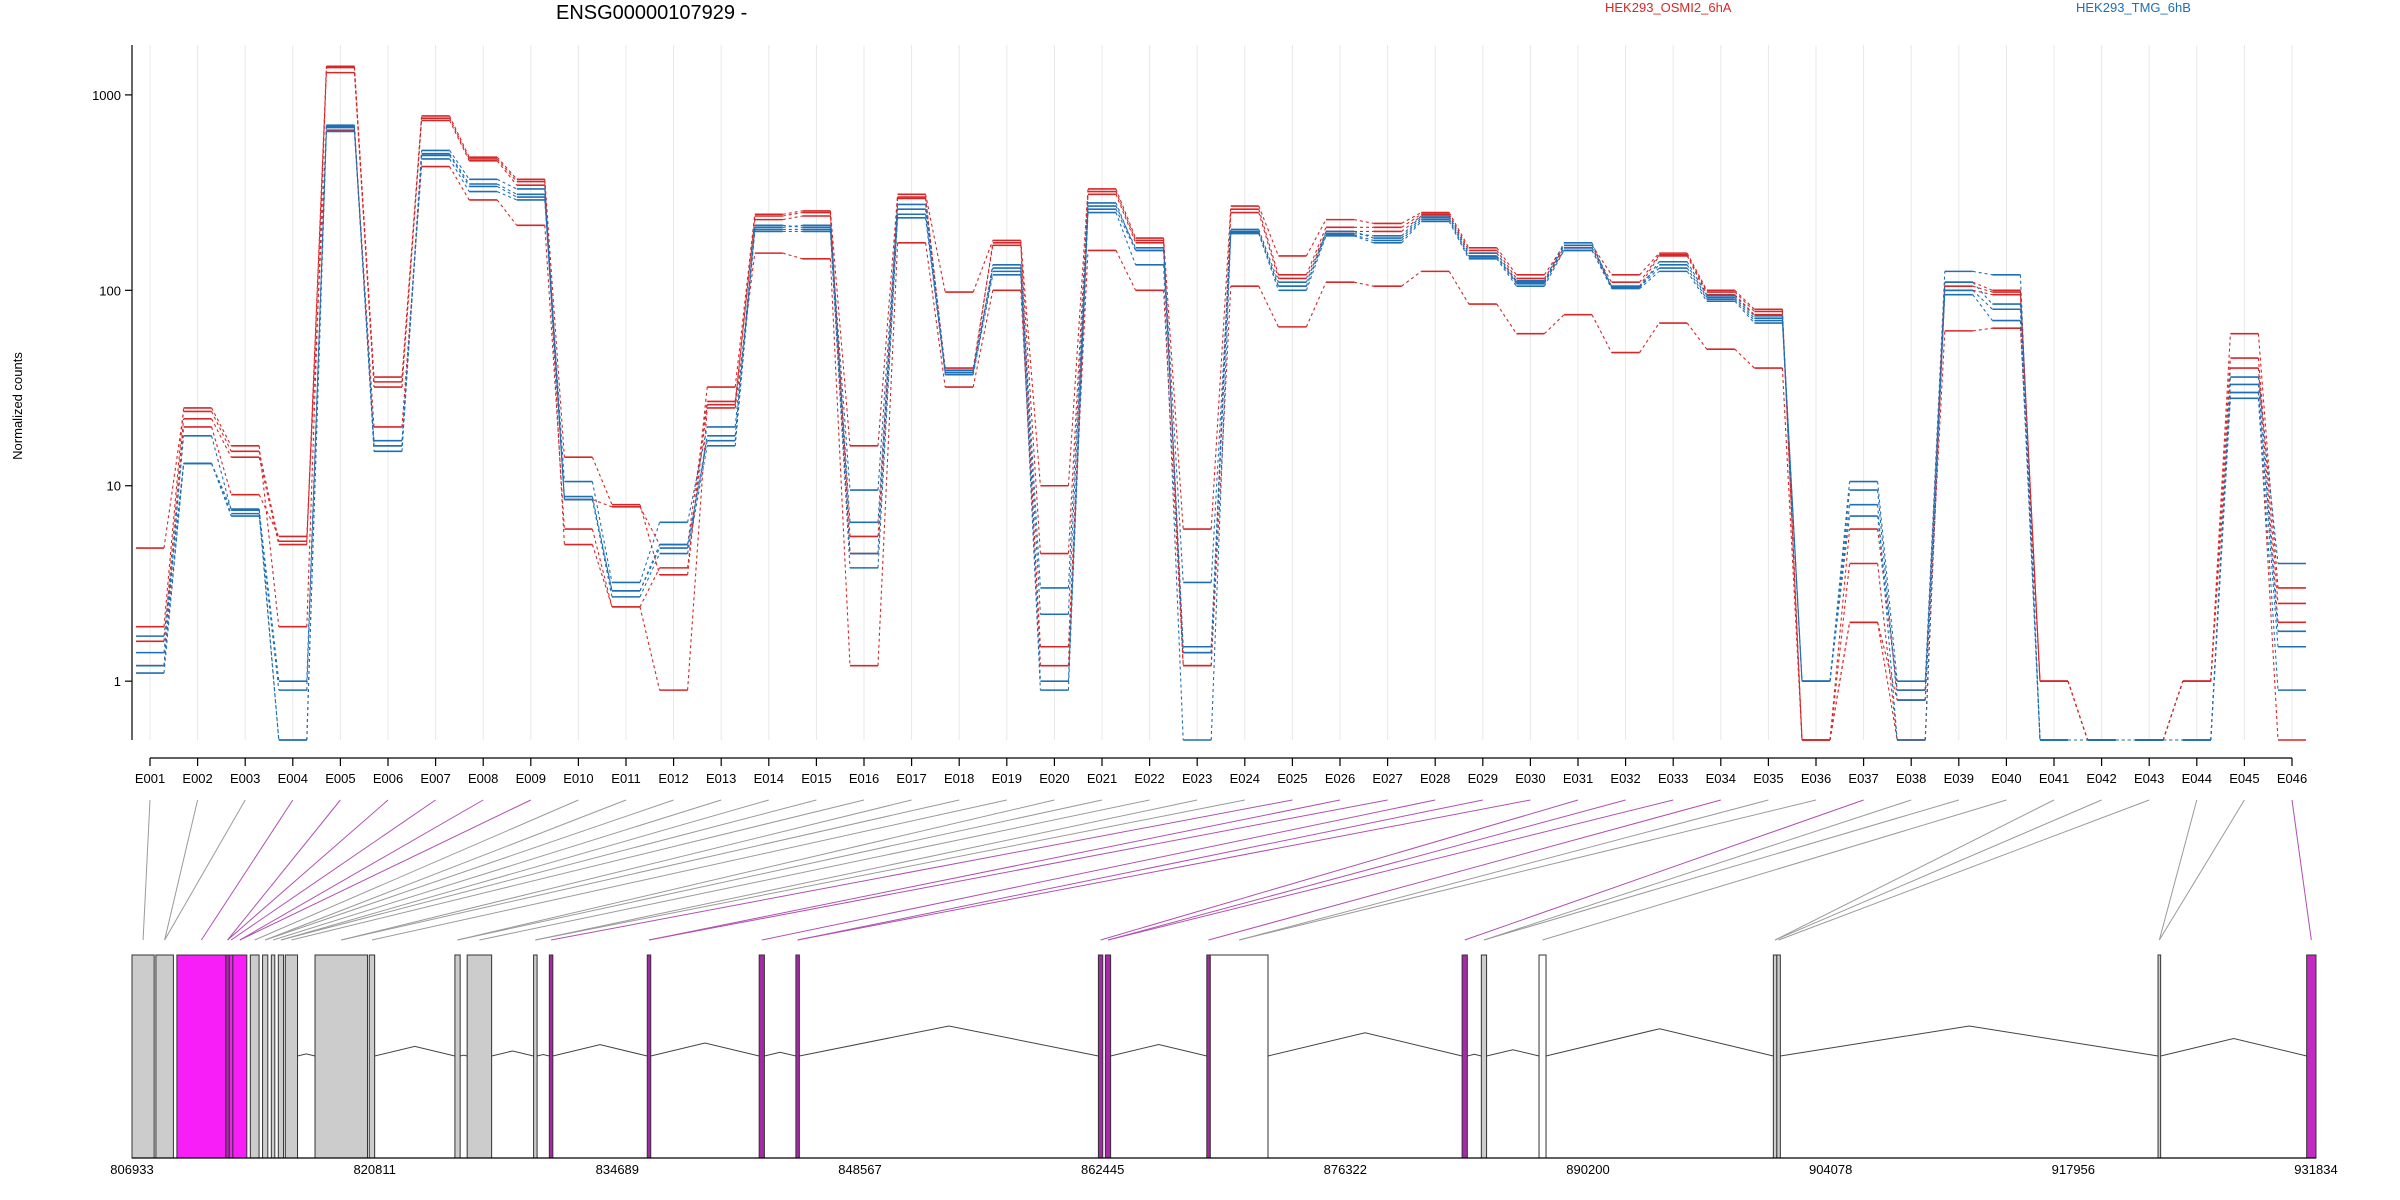  What do you see at coordinates (1197, 778) in the screenshot?
I see `x-tick-label-E023: E023` at bounding box center [1197, 778].